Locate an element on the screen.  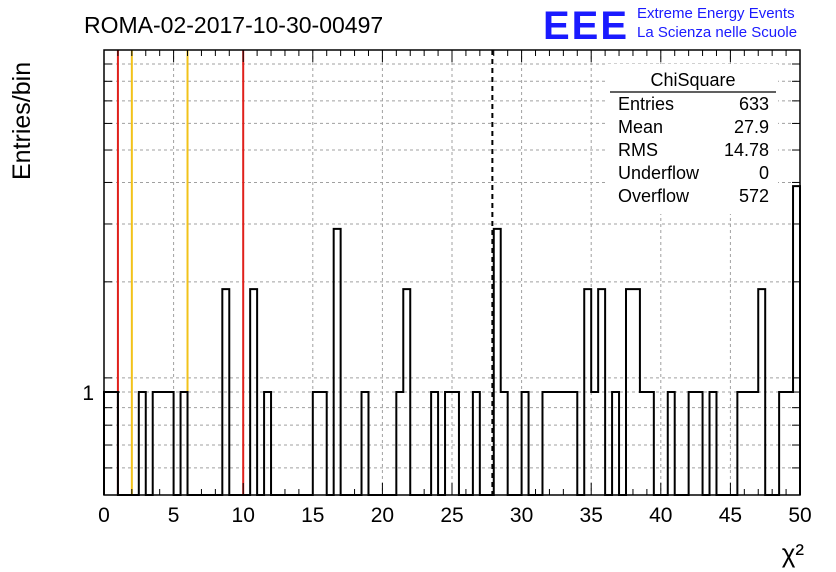
stats-label: Mean is located at coordinates (640, 127).